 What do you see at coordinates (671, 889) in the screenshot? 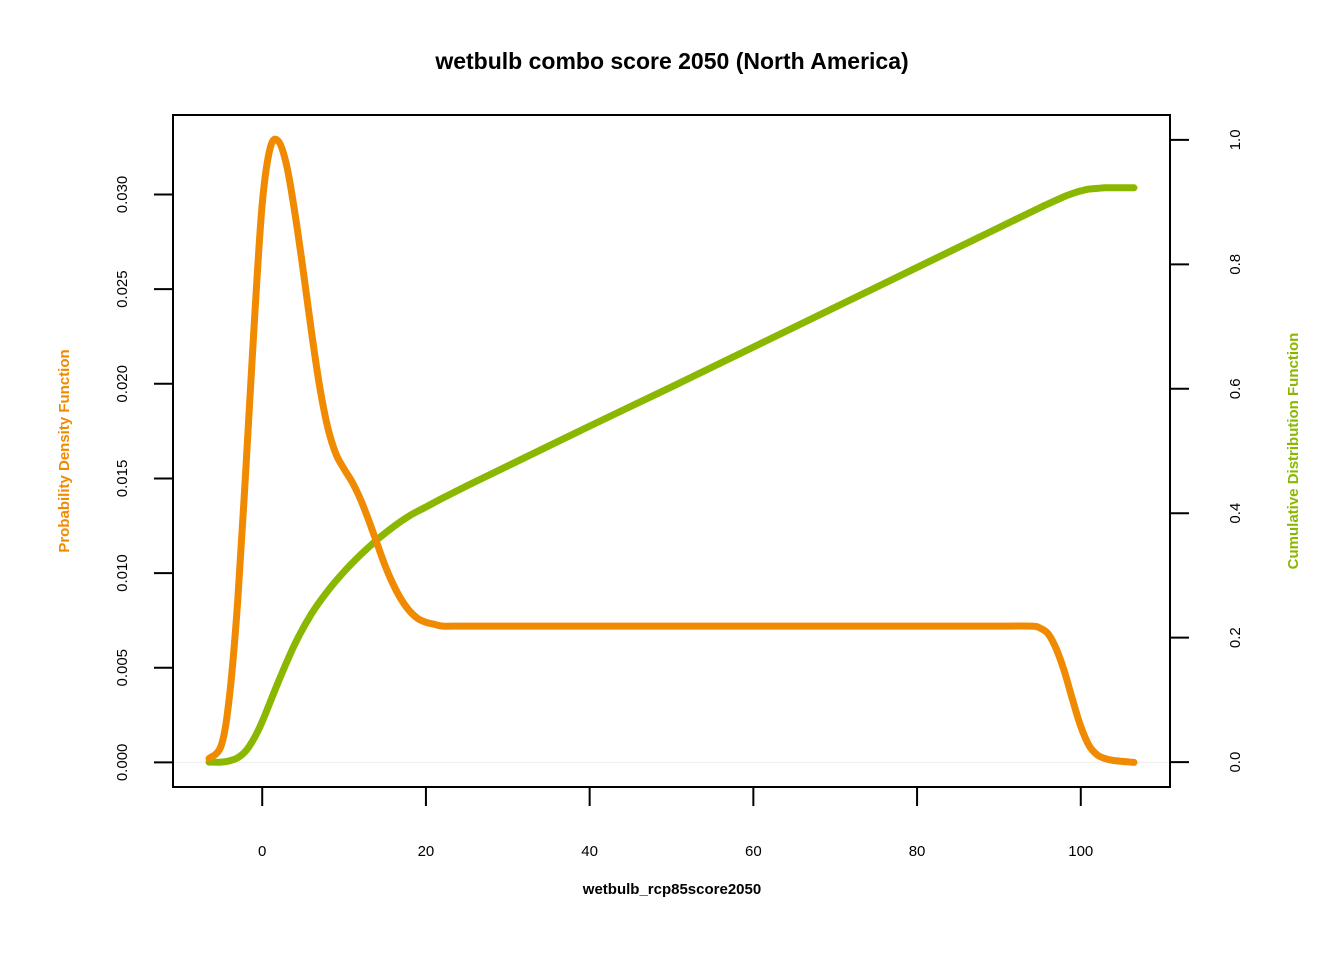
I see `x-axis-label: wetbulb_rcp85score2050` at bounding box center [671, 889].